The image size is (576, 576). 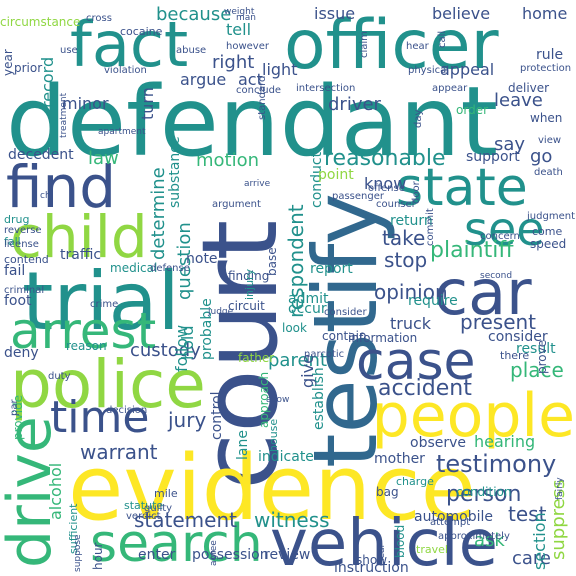 What do you see at coordinates (122, 132) in the screenshot?
I see `word: apartment` at bounding box center [122, 132].